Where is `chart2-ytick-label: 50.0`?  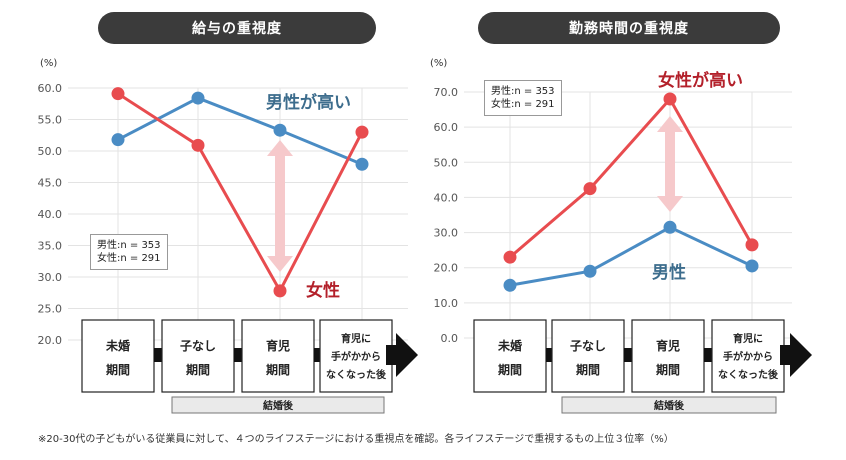
chart2-ytick-label: 50.0 is located at coordinates (446, 162).